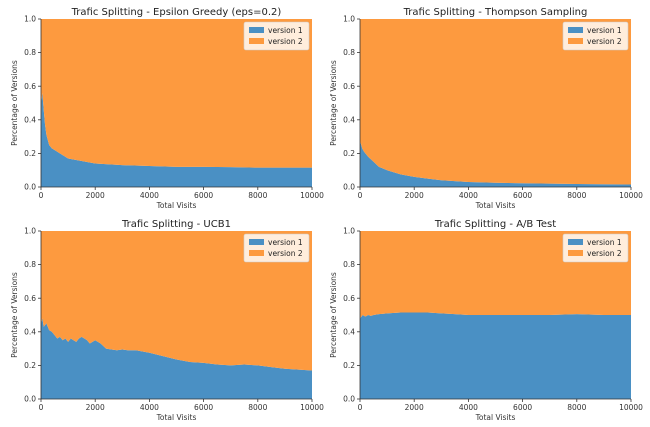  Describe the element at coordinates (176, 224) in the screenshot. I see `chart-title: Trafic Splitting - UCB1` at that location.